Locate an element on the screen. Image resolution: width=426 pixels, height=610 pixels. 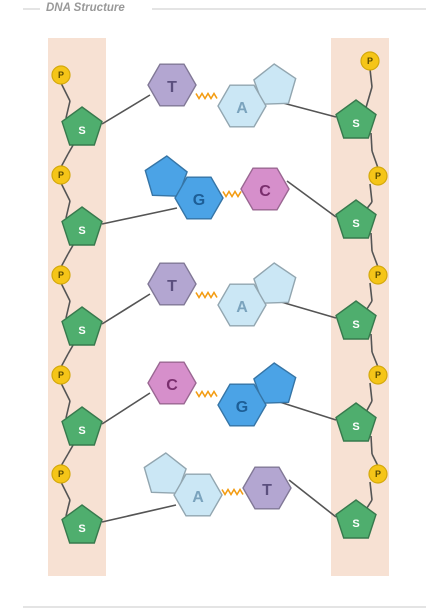
base-cytosine-hex is located at coordinates (172, 383).